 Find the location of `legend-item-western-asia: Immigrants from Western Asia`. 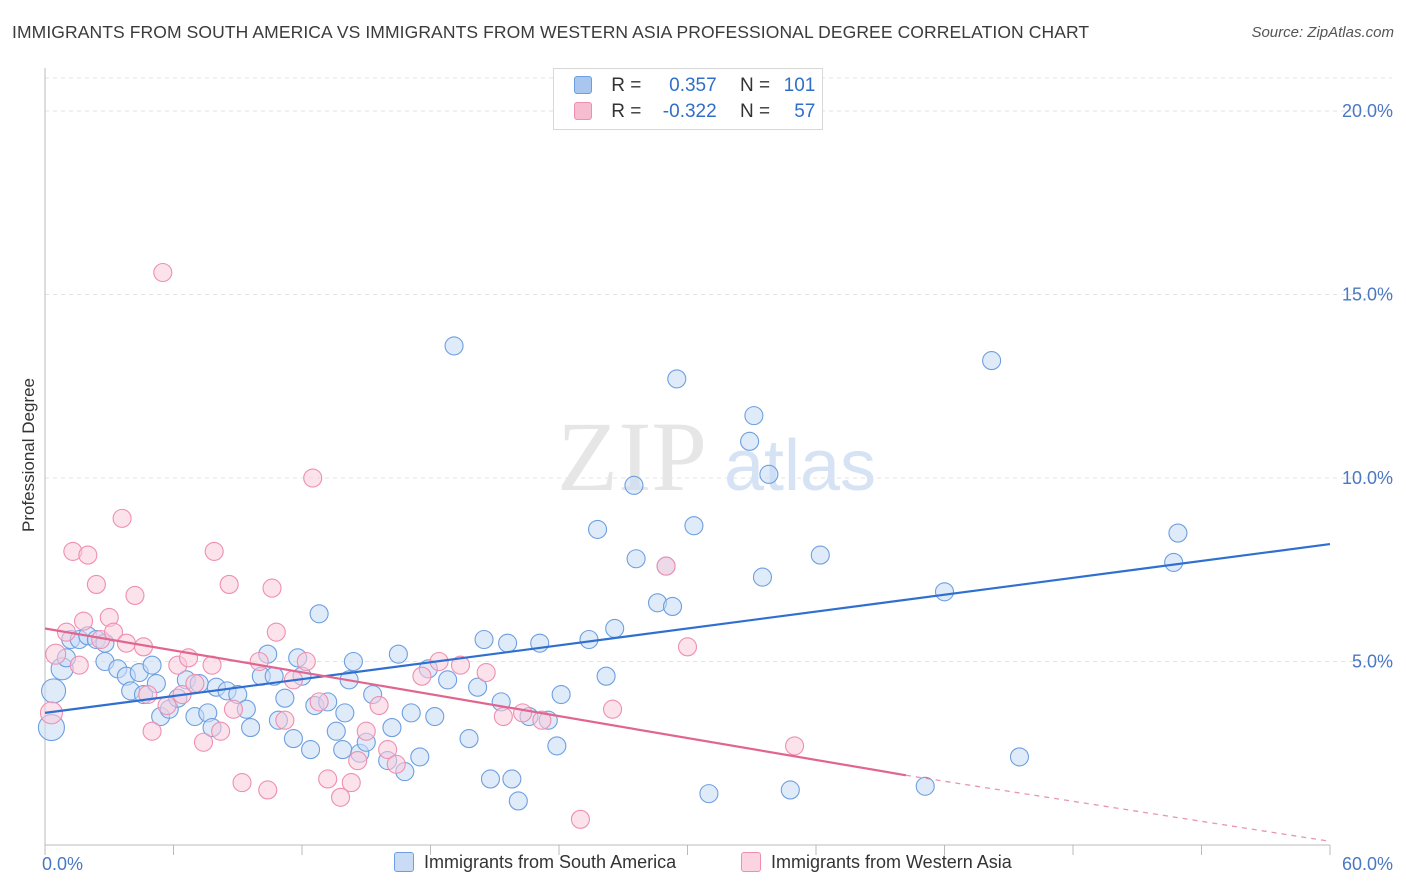

legend-item-western-asia: Immigrants from Western Asia is located at coordinates (876, 862).